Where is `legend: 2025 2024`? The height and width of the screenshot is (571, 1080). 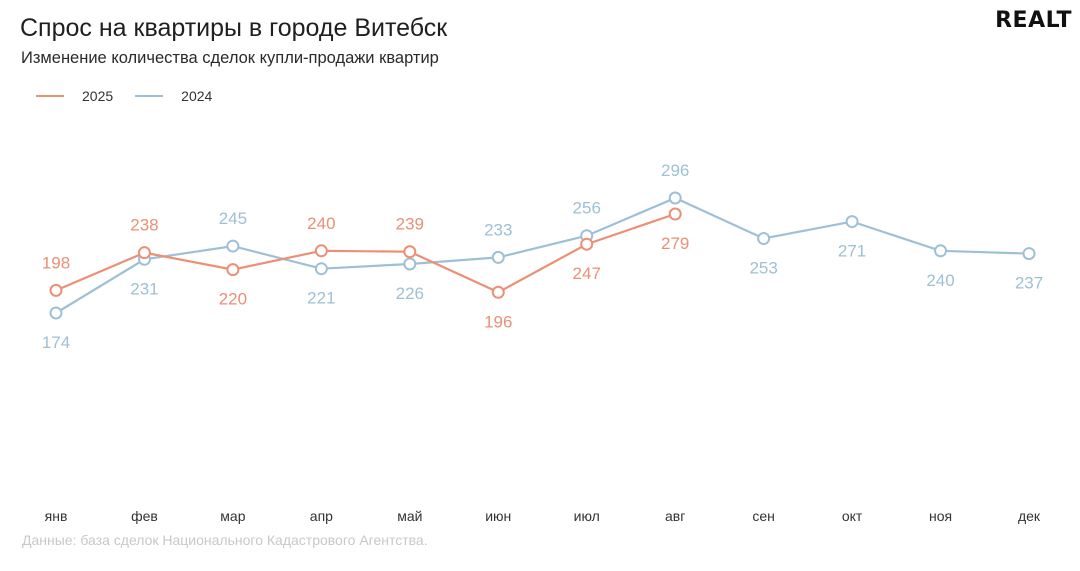 legend: 2025 2024 is located at coordinates (135, 96).